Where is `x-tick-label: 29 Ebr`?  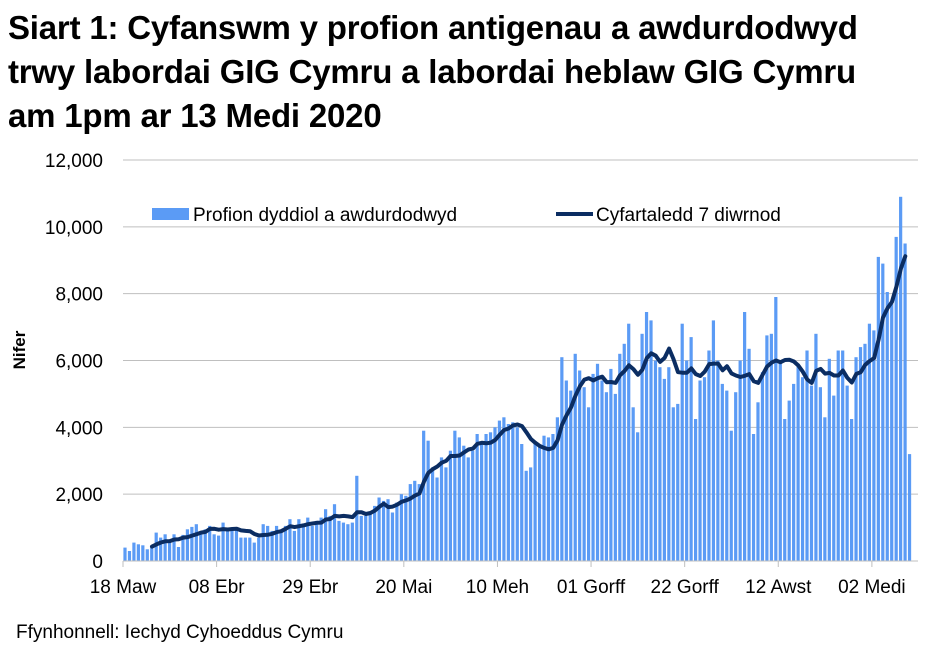 x-tick-label: 29 Ebr is located at coordinates (310, 587).